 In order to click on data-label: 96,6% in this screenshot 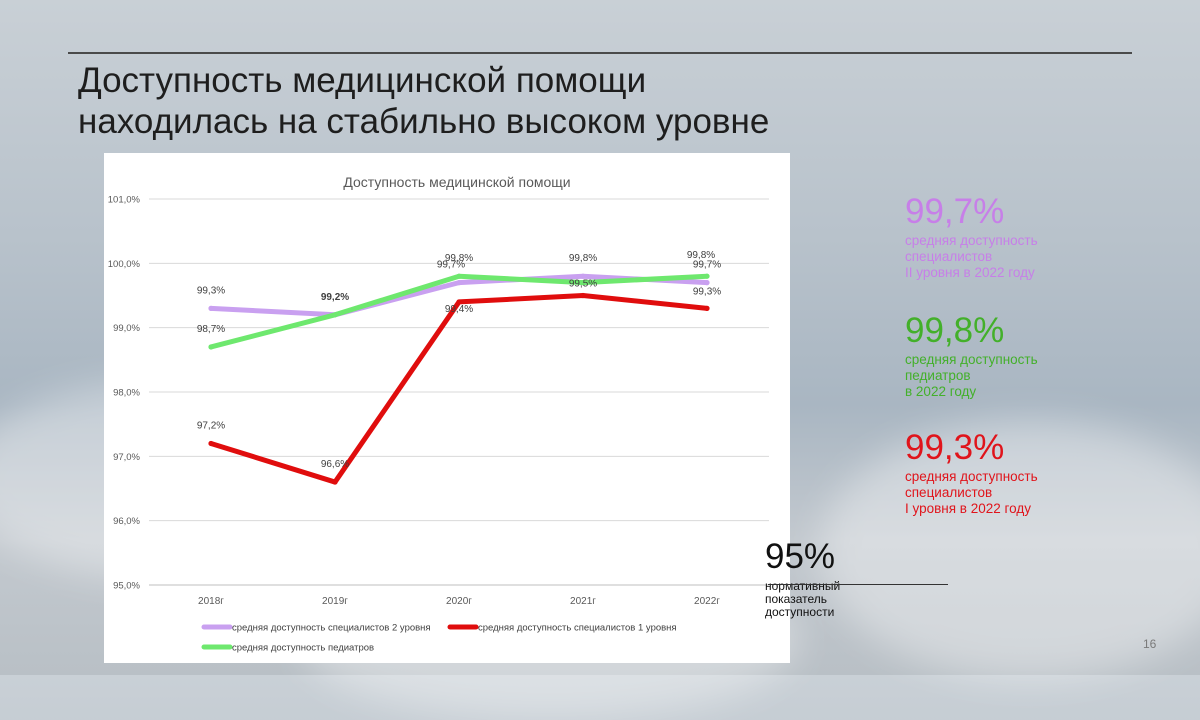, I will do `click(335, 464)`.